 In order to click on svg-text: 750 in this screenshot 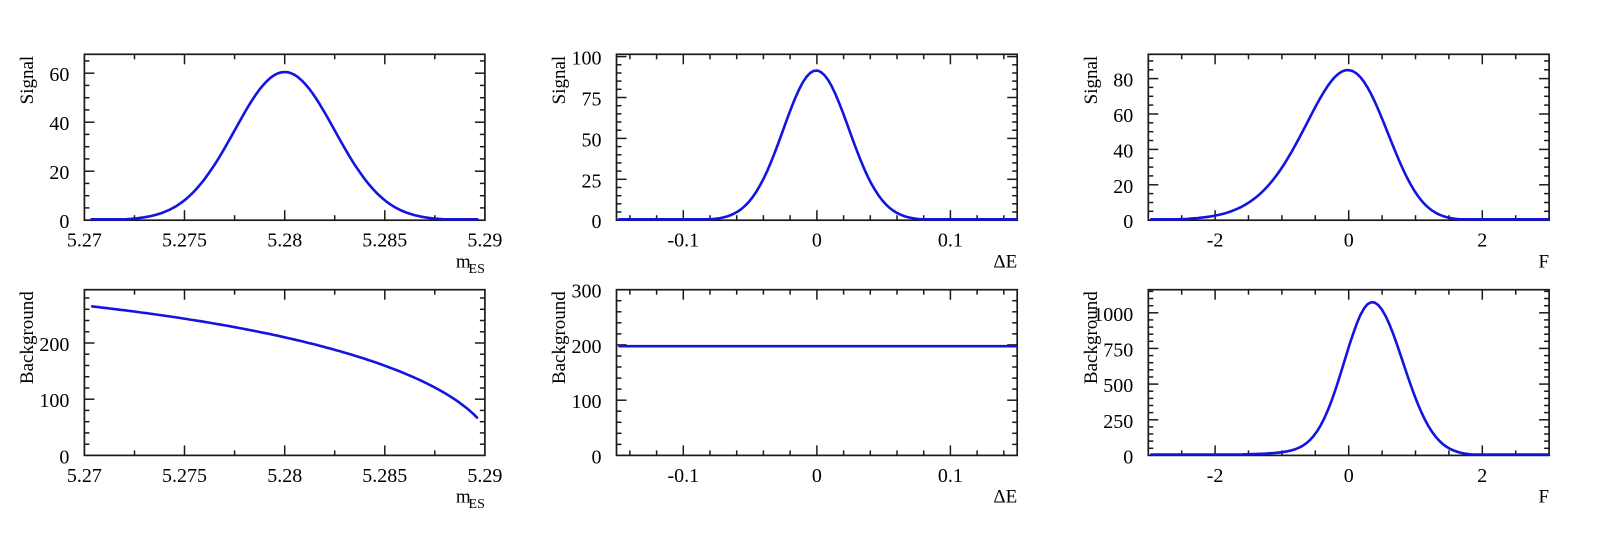, I will do `click(1118, 350)`.